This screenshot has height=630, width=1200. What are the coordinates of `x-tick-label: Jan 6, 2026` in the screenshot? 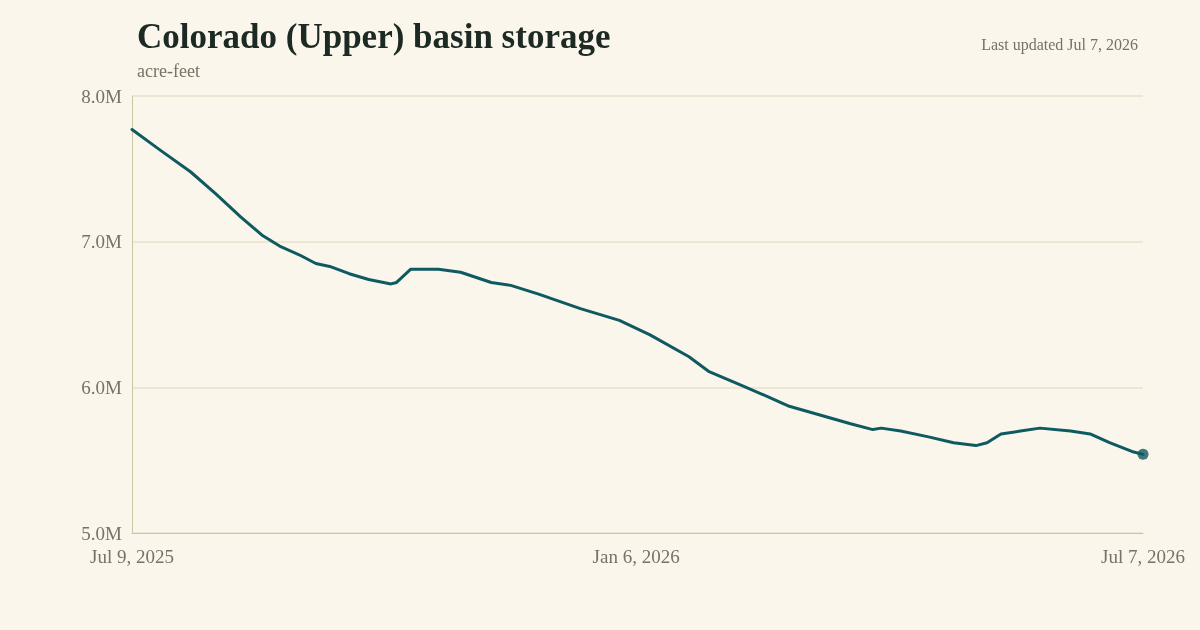 It's located at (636, 556).